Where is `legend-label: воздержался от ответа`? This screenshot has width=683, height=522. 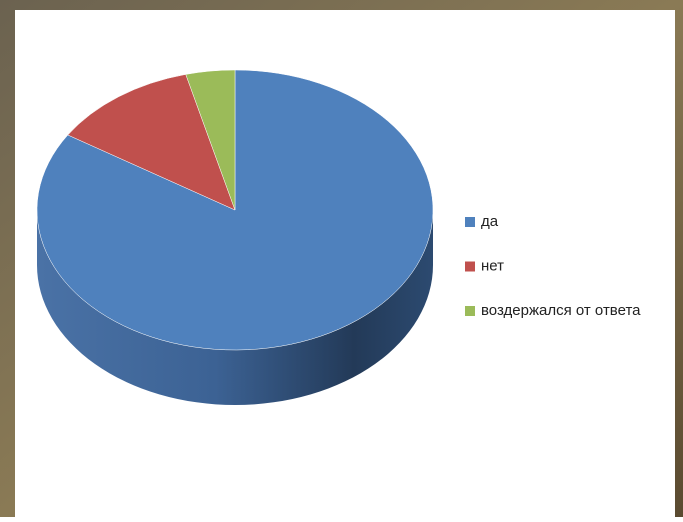 legend-label: воздержался от ответа is located at coordinates (561, 310).